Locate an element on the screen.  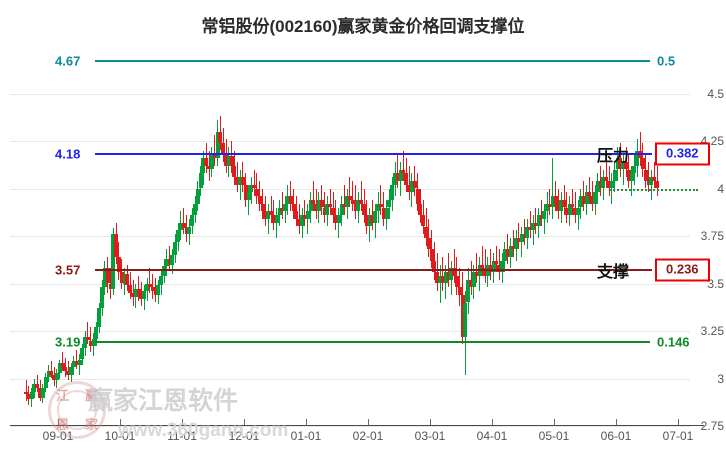
fib-ratio-box-0-382: 0.382 is located at coordinates (682, 154).